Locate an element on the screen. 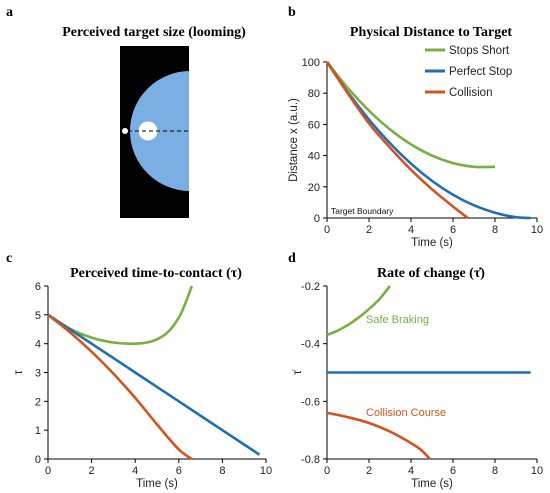  panel-label-a: a is located at coordinates (9, 12).